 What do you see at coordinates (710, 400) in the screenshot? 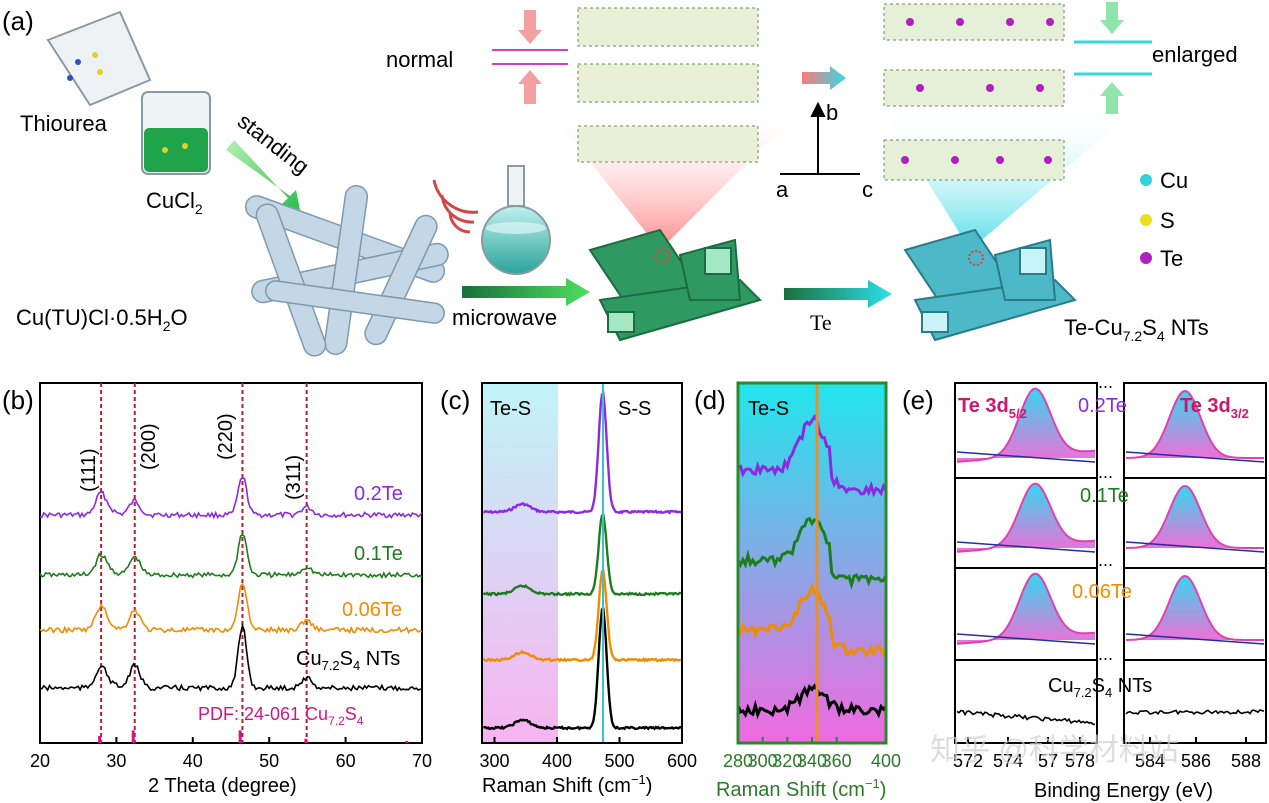
I see `panel-d-label: (d)` at bounding box center [710, 400].